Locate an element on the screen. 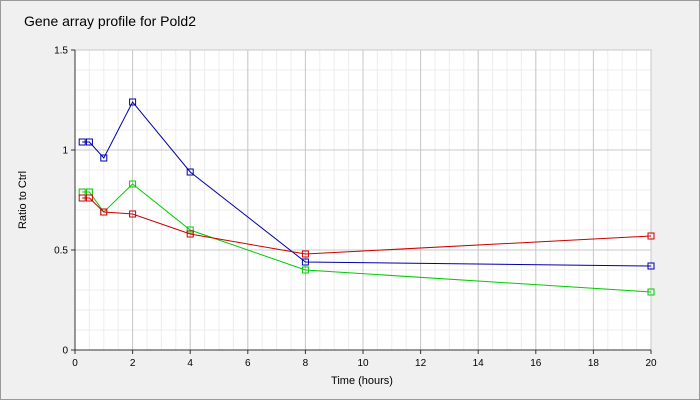  x-tick-label: 4 is located at coordinates (190, 363).